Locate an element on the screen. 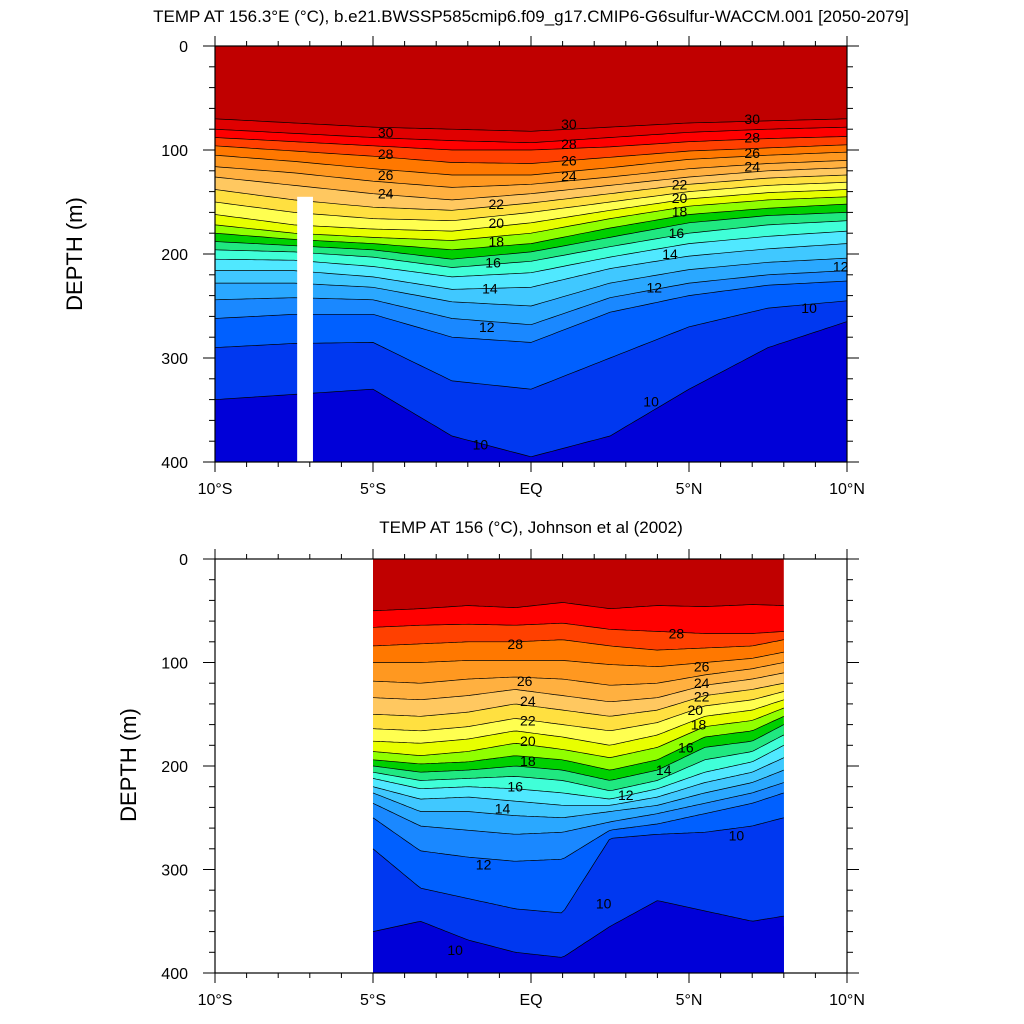  bottom-chart-title: TEMP AT 156 (°C), Johnson et al (2002) is located at coordinates (531, 527).